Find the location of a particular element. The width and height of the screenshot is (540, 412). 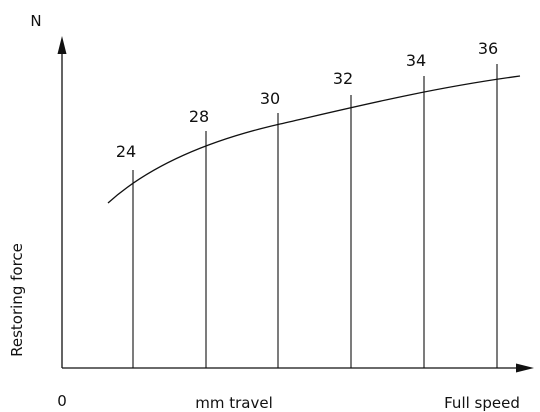

y-axis-title: Restoring force is located at coordinates (17, 300).